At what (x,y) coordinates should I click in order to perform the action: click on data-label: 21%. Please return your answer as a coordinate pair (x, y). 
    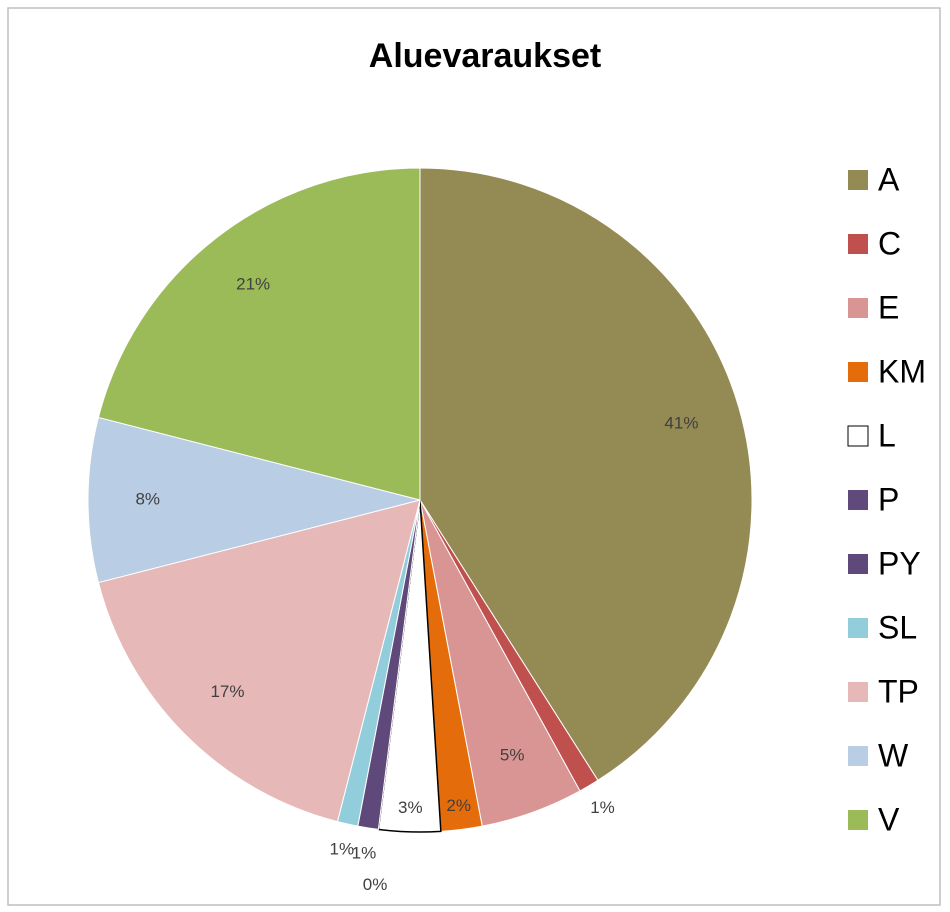
    Looking at the image, I should click on (253, 283).